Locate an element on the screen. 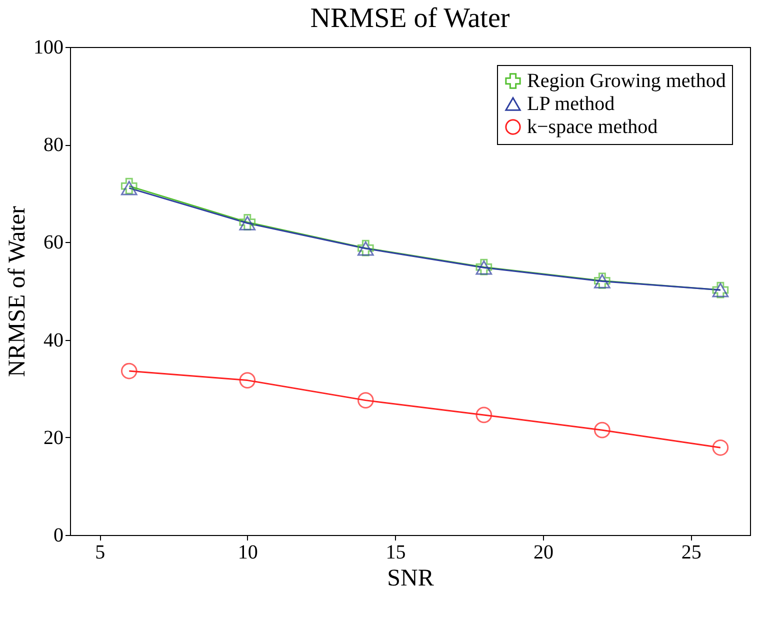 The image size is (784, 617). x-axis-title: SNR is located at coordinates (410, 579).